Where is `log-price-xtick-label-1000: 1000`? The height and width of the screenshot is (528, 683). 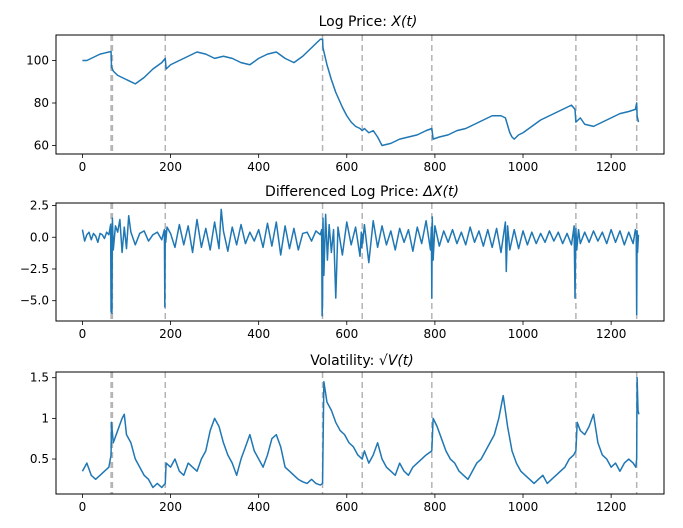
log-price-xtick-label-1000: 1000 is located at coordinates (523, 167).